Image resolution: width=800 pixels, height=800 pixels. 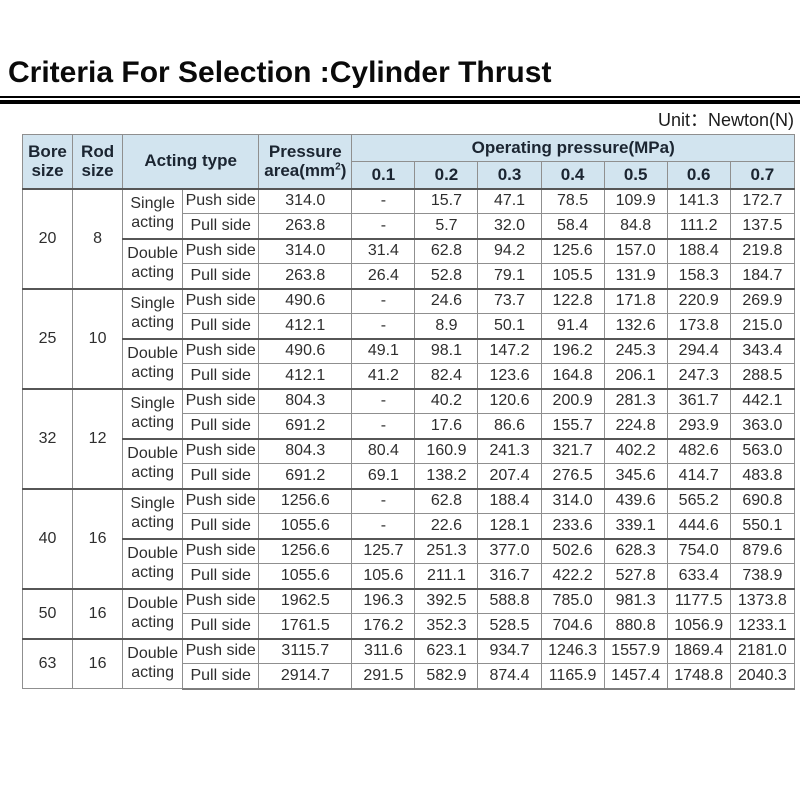 What do you see at coordinates (383, 600) in the screenshot?
I see `thrust-value-cell: 196.3` at bounding box center [383, 600].